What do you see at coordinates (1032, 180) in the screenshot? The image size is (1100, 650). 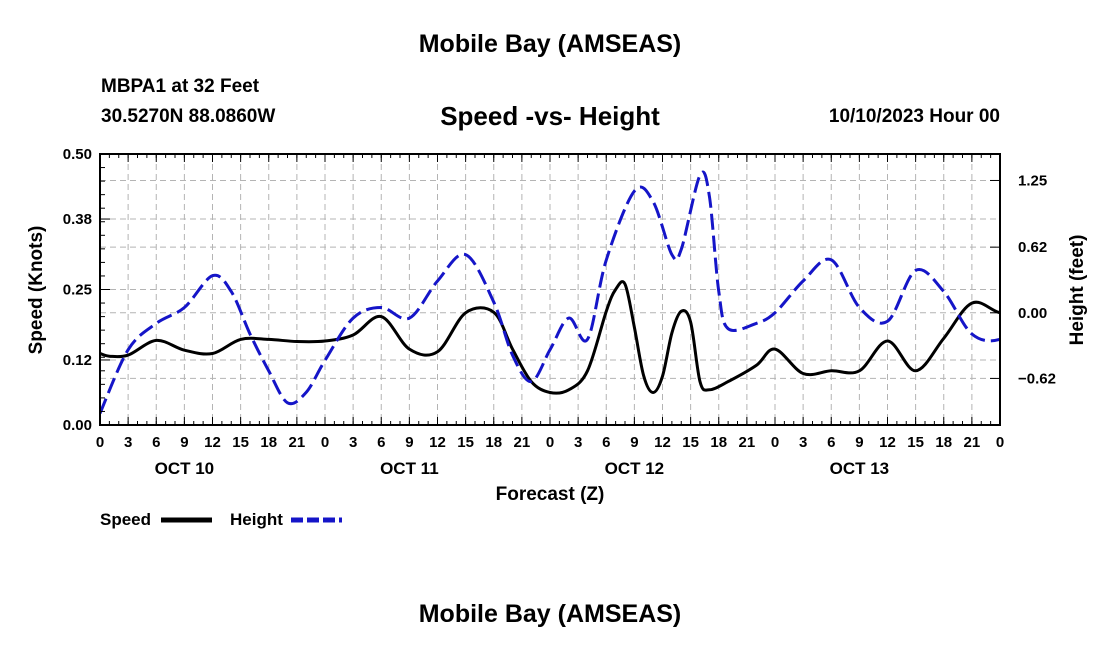 I see `y-right-tick-label: 1.25` at bounding box center [1032, 180].